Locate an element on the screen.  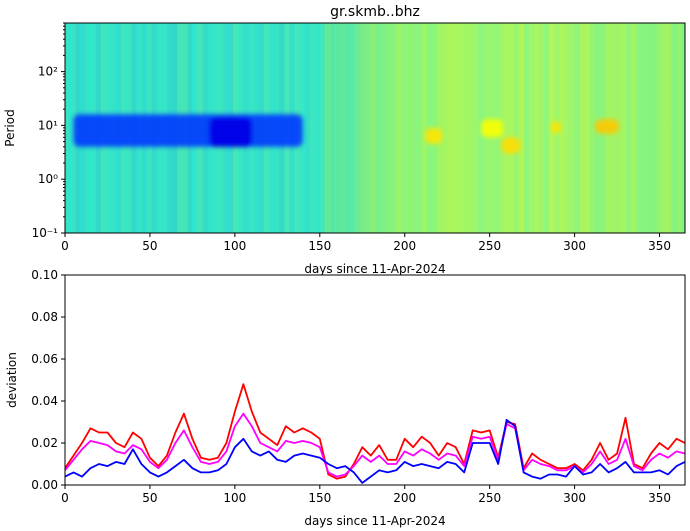
heatmap-x-axis: 0 50 100 150 200 250 300 350 is located at coordinates (366, 243).